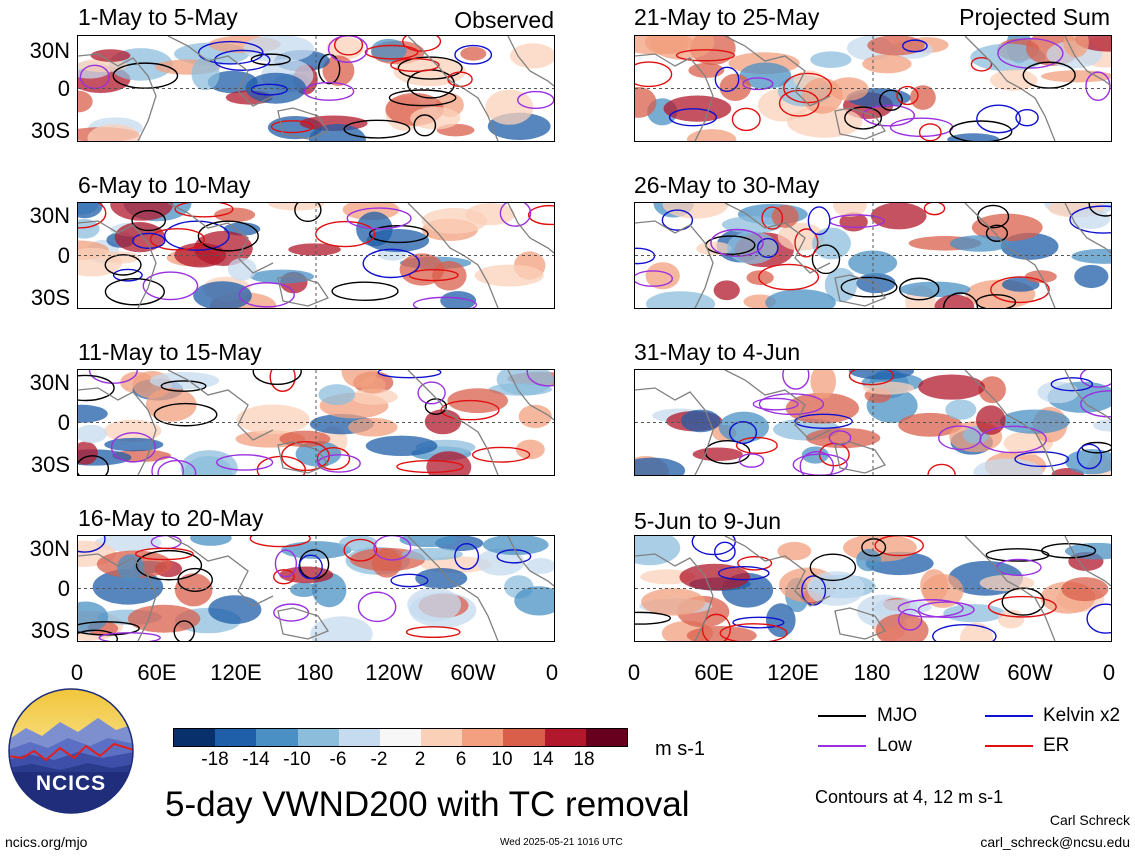  I want to click on legend-label-low: Low, so click(894, 745).